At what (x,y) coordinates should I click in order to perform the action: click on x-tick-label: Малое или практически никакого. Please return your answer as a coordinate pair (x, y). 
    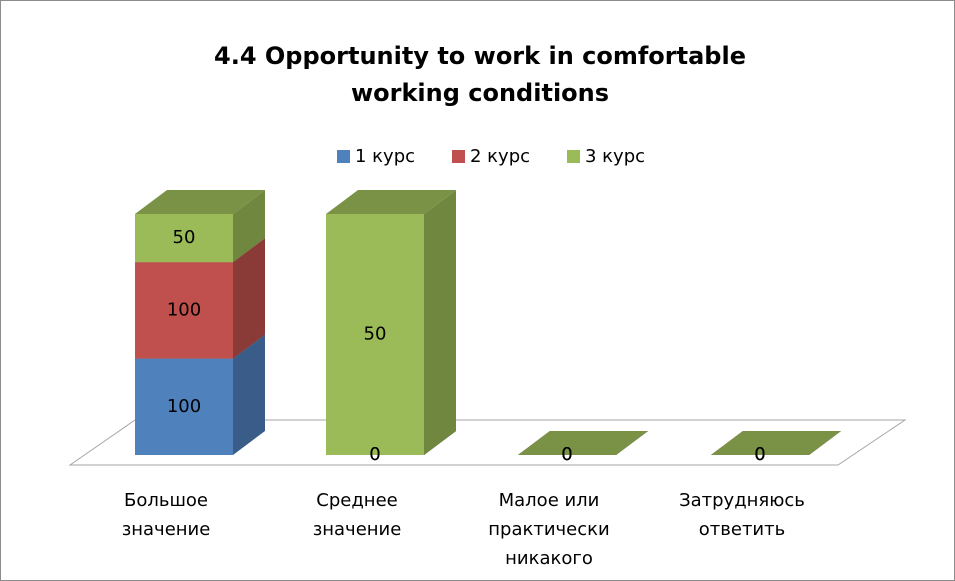
    Looking at the image, I should click on (549, 529).